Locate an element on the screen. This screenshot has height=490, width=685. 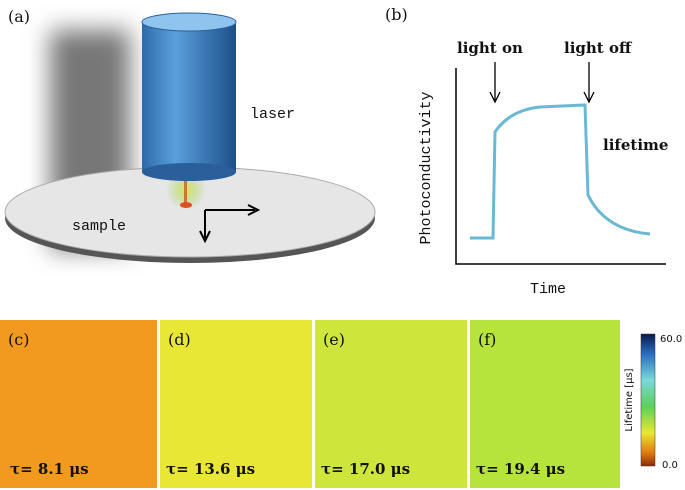
colorbar: Lifetime [μs] 60.0 0.0 is located at coordinates (653, 402).